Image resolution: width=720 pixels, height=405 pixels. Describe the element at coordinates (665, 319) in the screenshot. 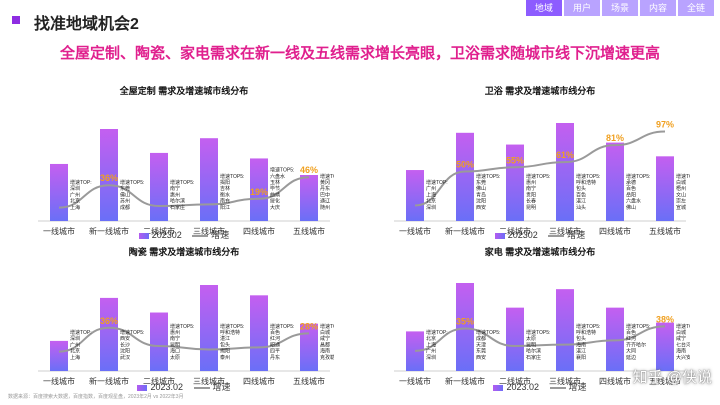

I see `growth-data-label: 38%` at that location.